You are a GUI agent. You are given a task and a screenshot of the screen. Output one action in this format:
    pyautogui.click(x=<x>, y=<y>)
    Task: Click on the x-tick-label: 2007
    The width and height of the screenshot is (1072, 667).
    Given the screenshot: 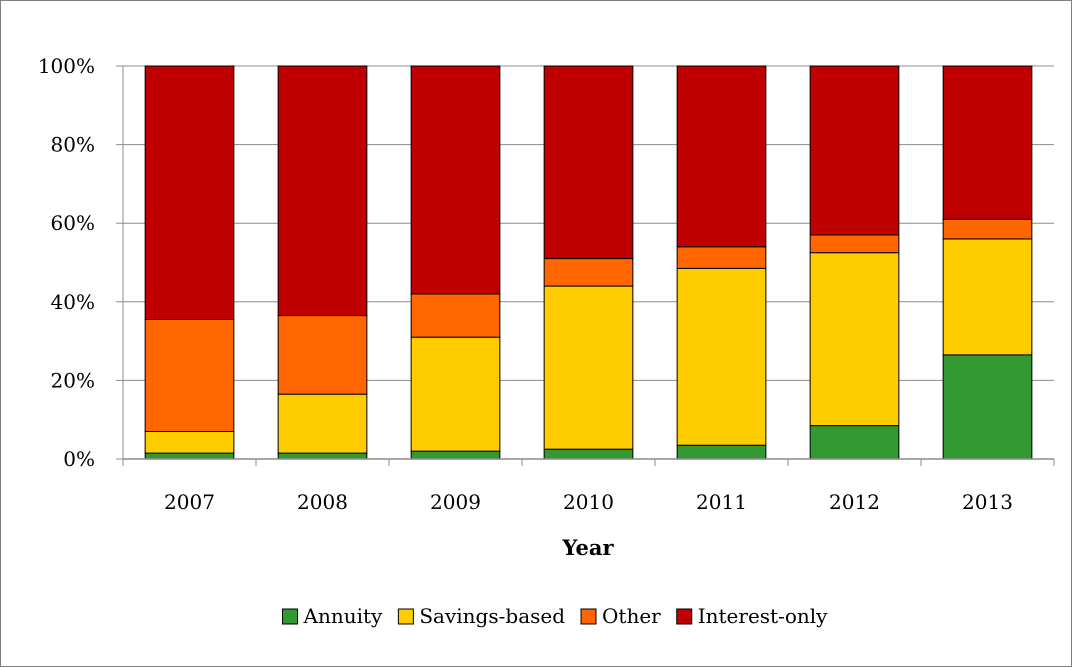 What is the action you would take?
    pyautogui.click(x=189, y=502)
    